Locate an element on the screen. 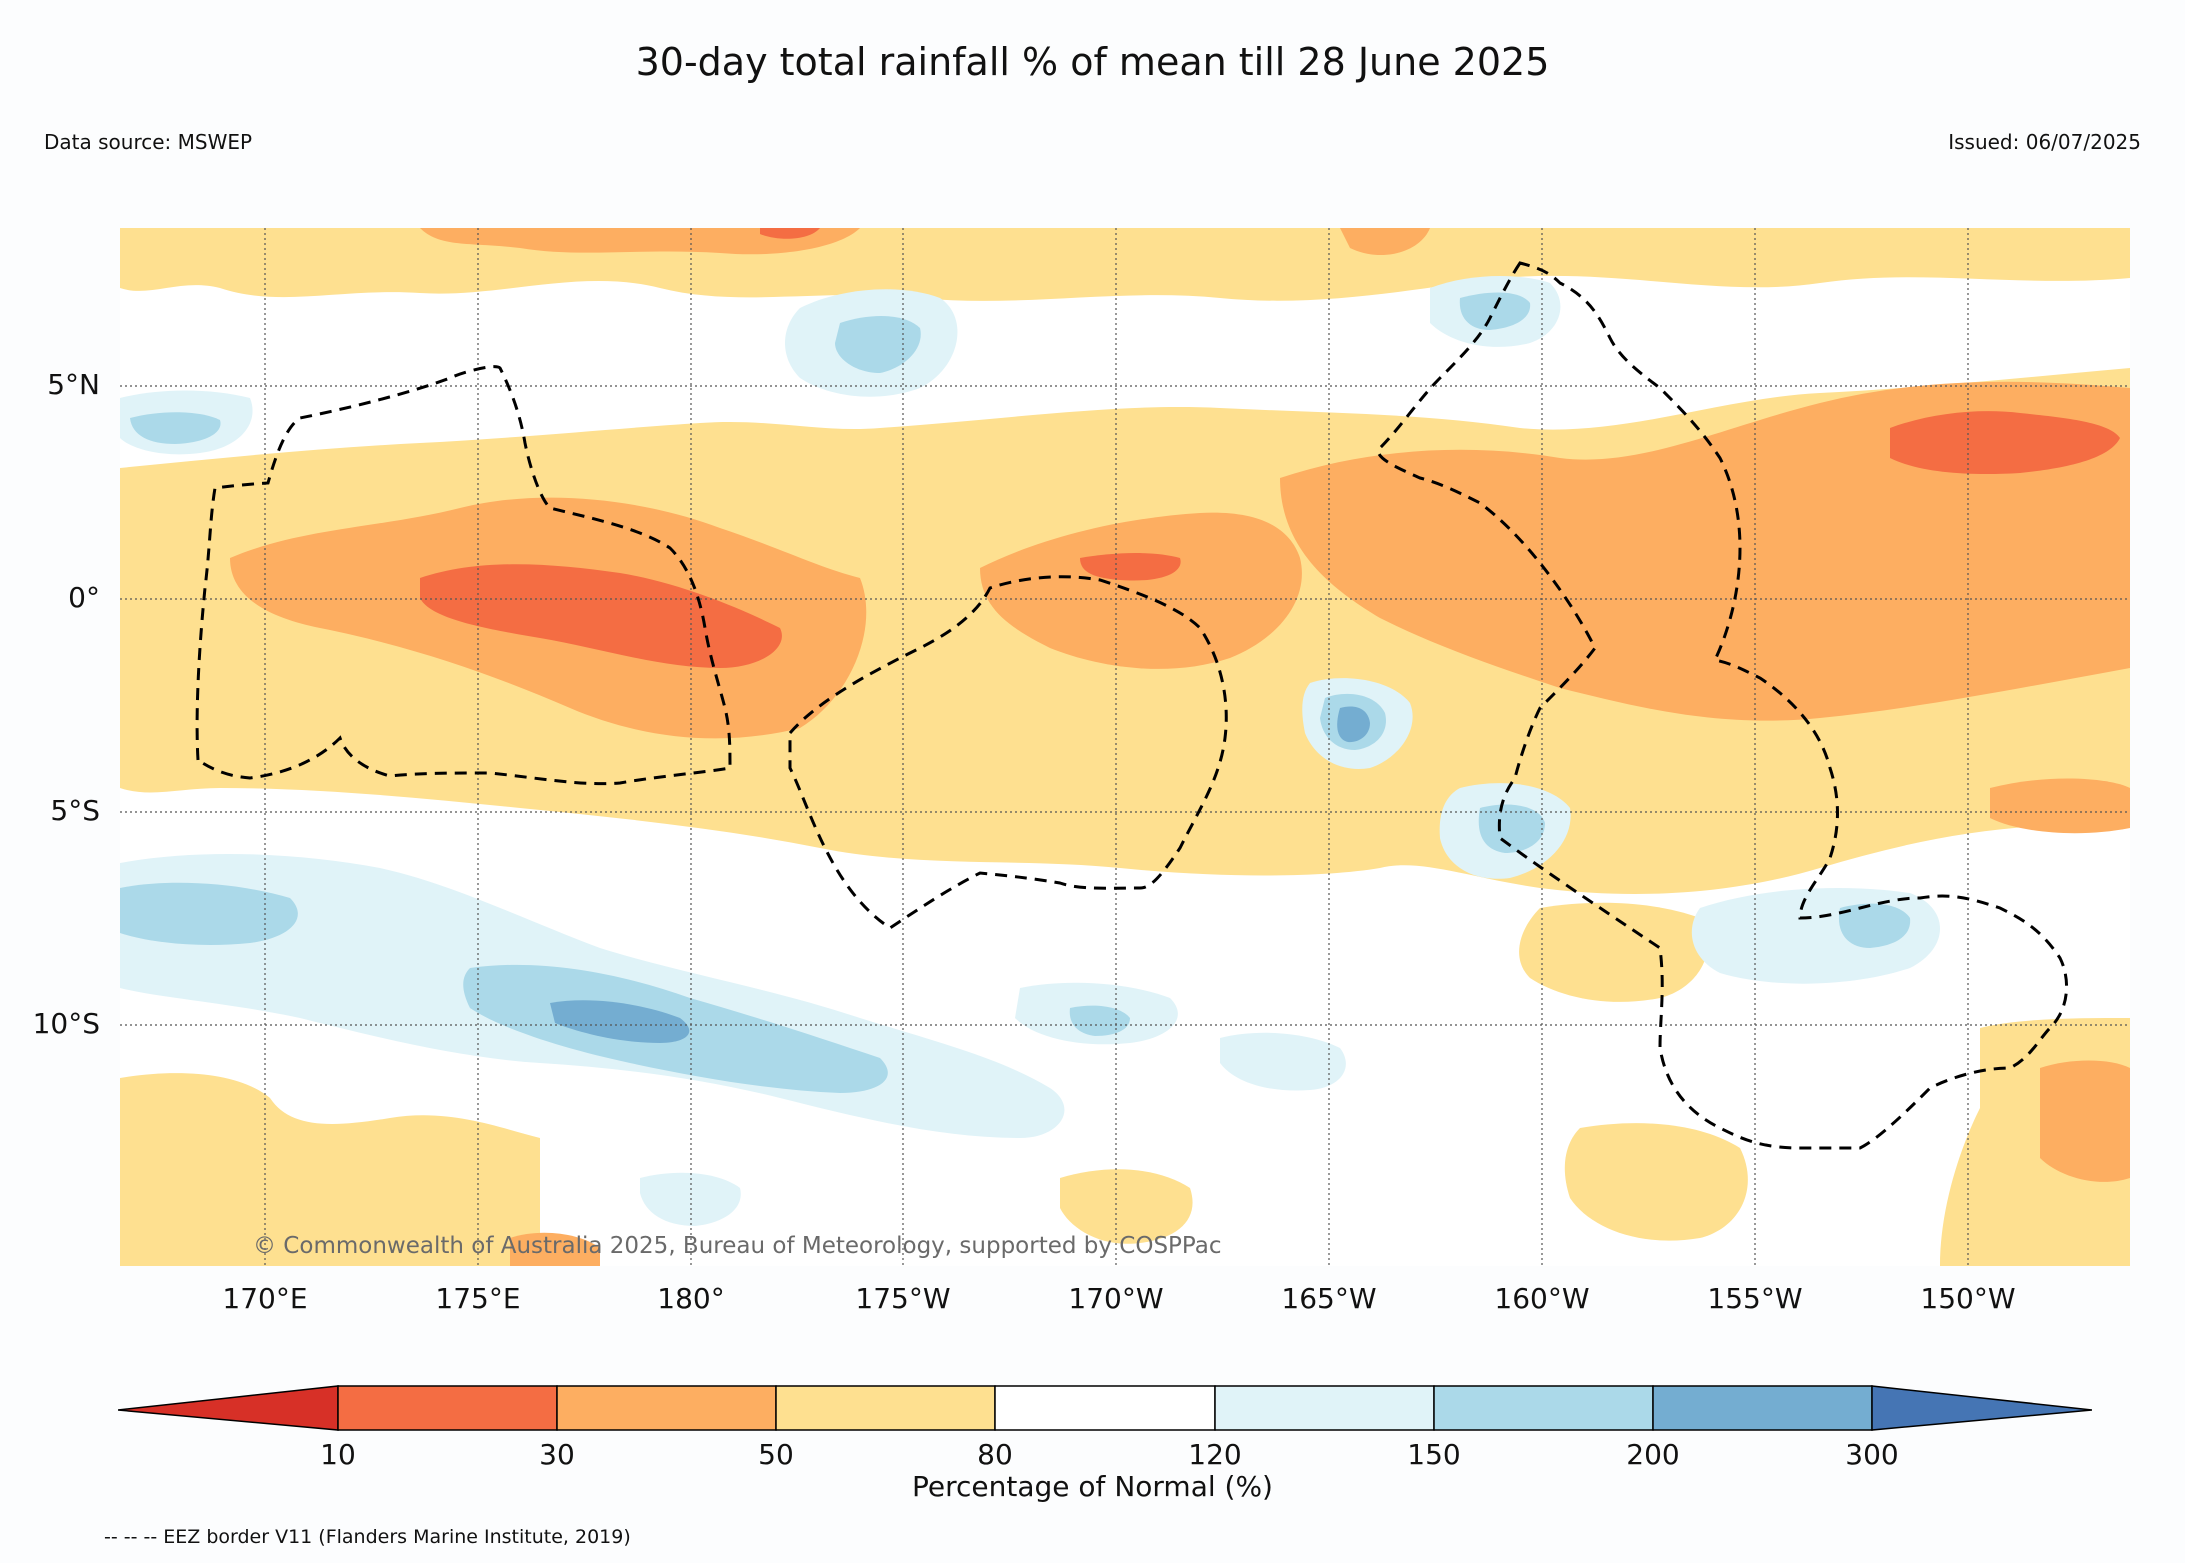 The height and width of the screenshot is (1563, 2185). colorbar-tick-30: 30 is located at coordinates (557, 1454).